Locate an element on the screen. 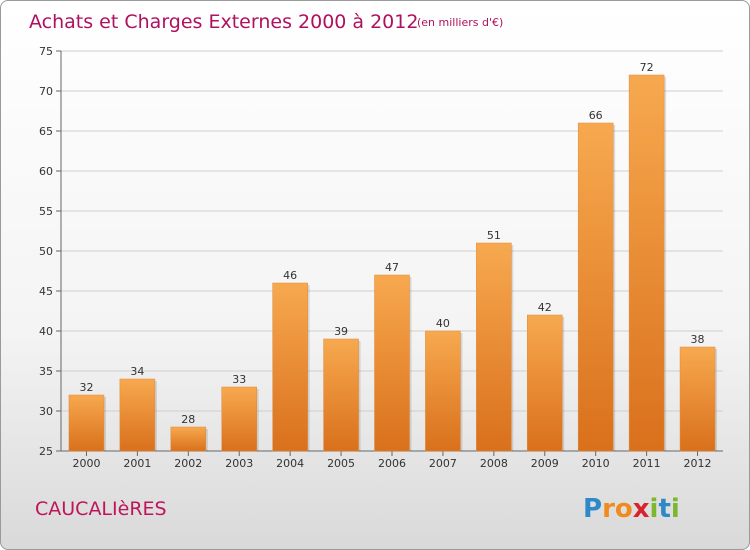  bar-value-label: 38 is located at coordinates (698, 339).